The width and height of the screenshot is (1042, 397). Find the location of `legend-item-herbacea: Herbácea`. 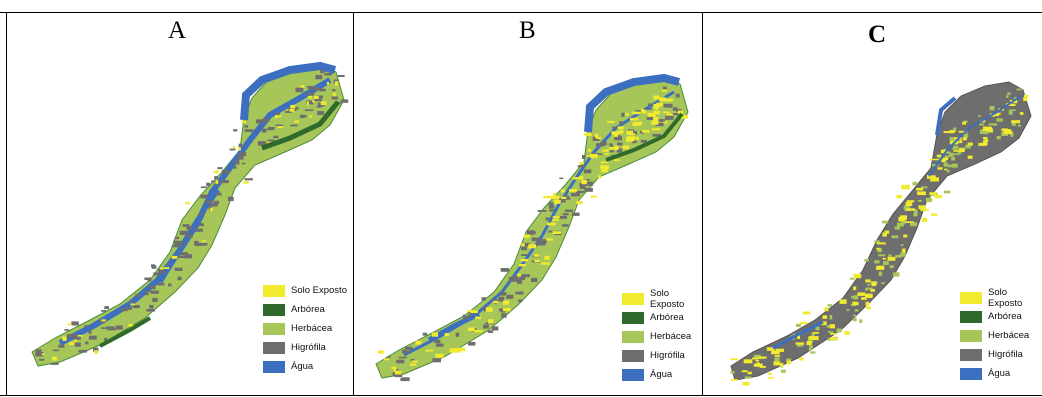

legend-item-herbacea: Herbácea is located at coordinates (305, 328).